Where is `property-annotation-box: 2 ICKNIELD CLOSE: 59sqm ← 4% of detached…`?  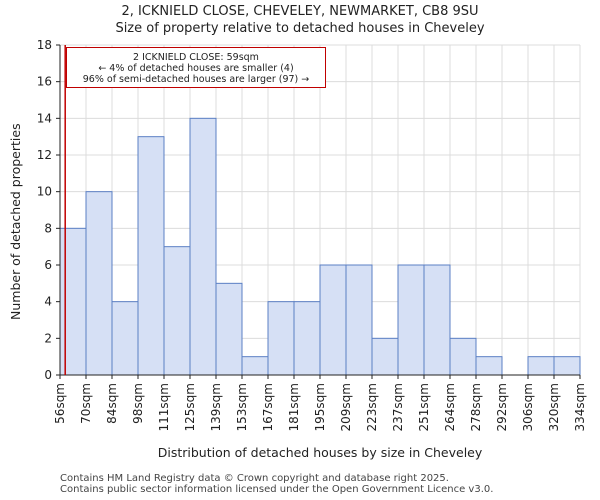 property-annotation-box: 2 ICKNIELD CLOSE: 59sqm ← 4% of detached… is located at coordinates (196, 67).